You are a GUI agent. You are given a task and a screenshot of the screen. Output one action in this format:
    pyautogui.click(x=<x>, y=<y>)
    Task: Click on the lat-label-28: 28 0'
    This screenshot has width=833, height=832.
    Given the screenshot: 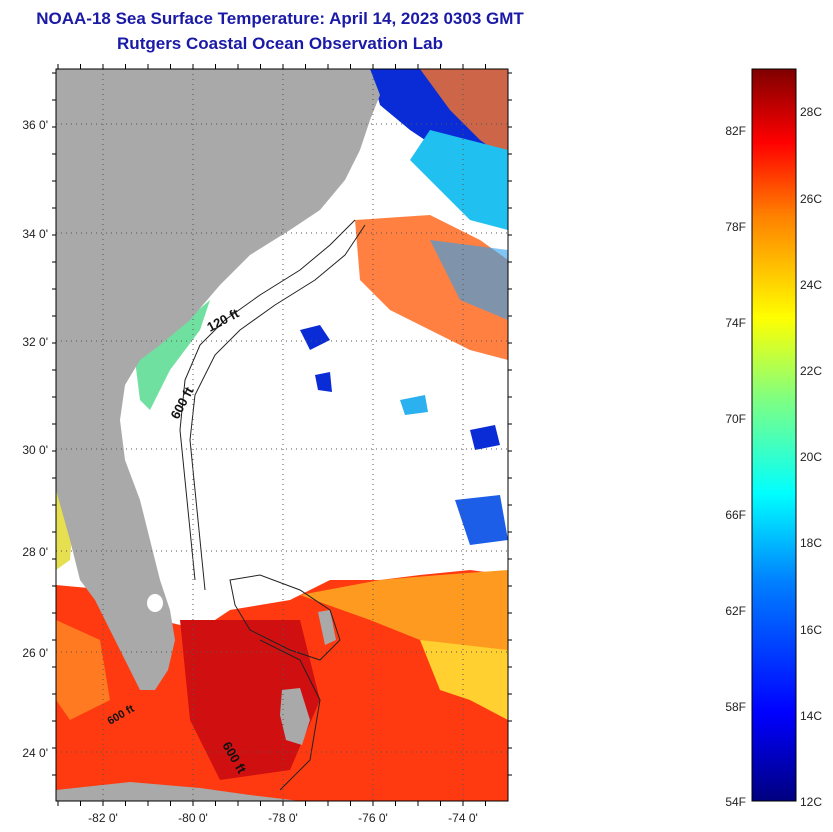 What is the action you would take?
    pyautogui.click(x=35, y=552)
    